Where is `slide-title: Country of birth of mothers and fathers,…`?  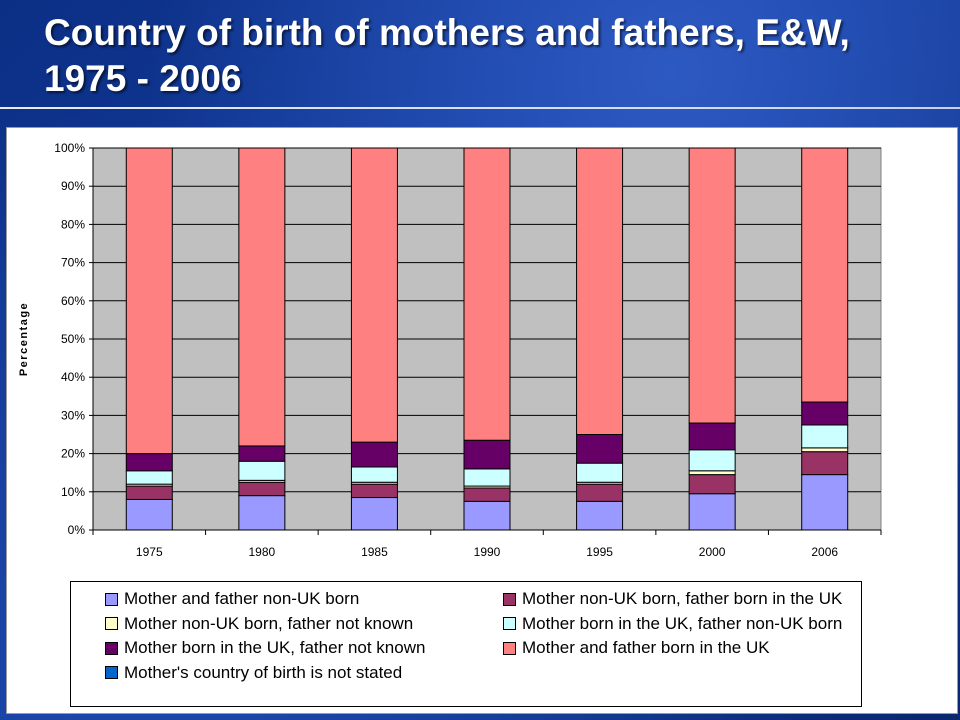
slide-title: Country of birth of mothers and fathers,… is located at coordinates (447, 55).